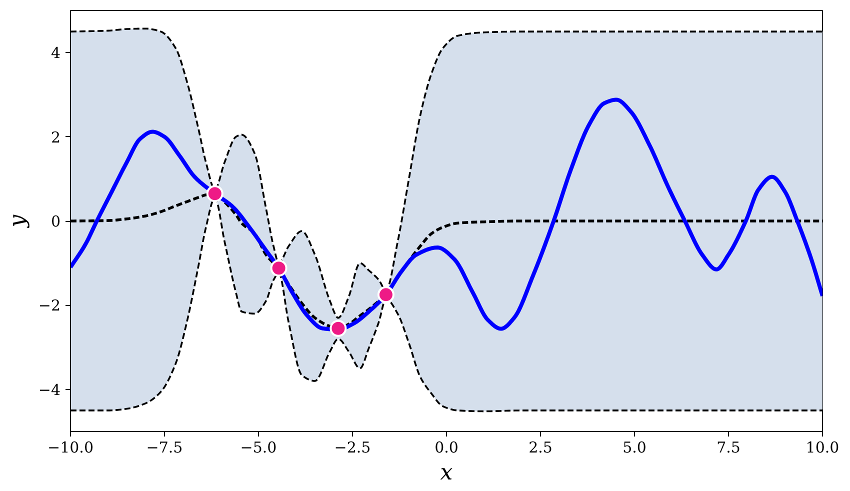  Describe the element at coordinates (728, 447) in the screenshot. I see `x-tick-label: 7.5` at that location.